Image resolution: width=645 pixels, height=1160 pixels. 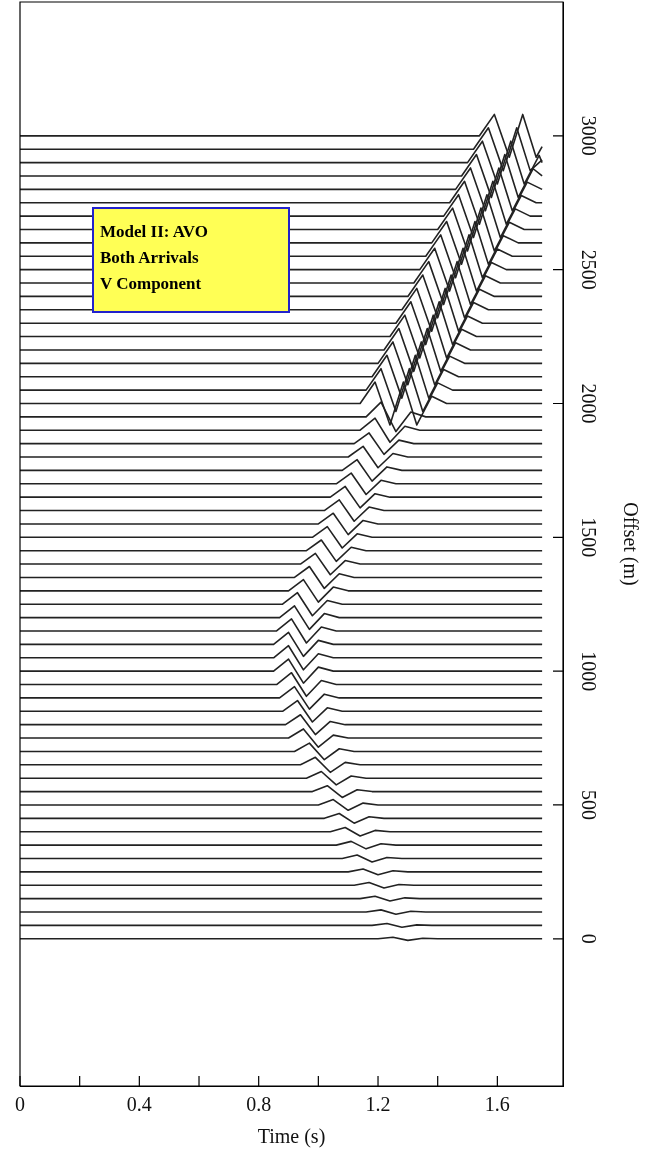 I want to click on x-tick-label: 0.4, so click(x=139, y=1104).